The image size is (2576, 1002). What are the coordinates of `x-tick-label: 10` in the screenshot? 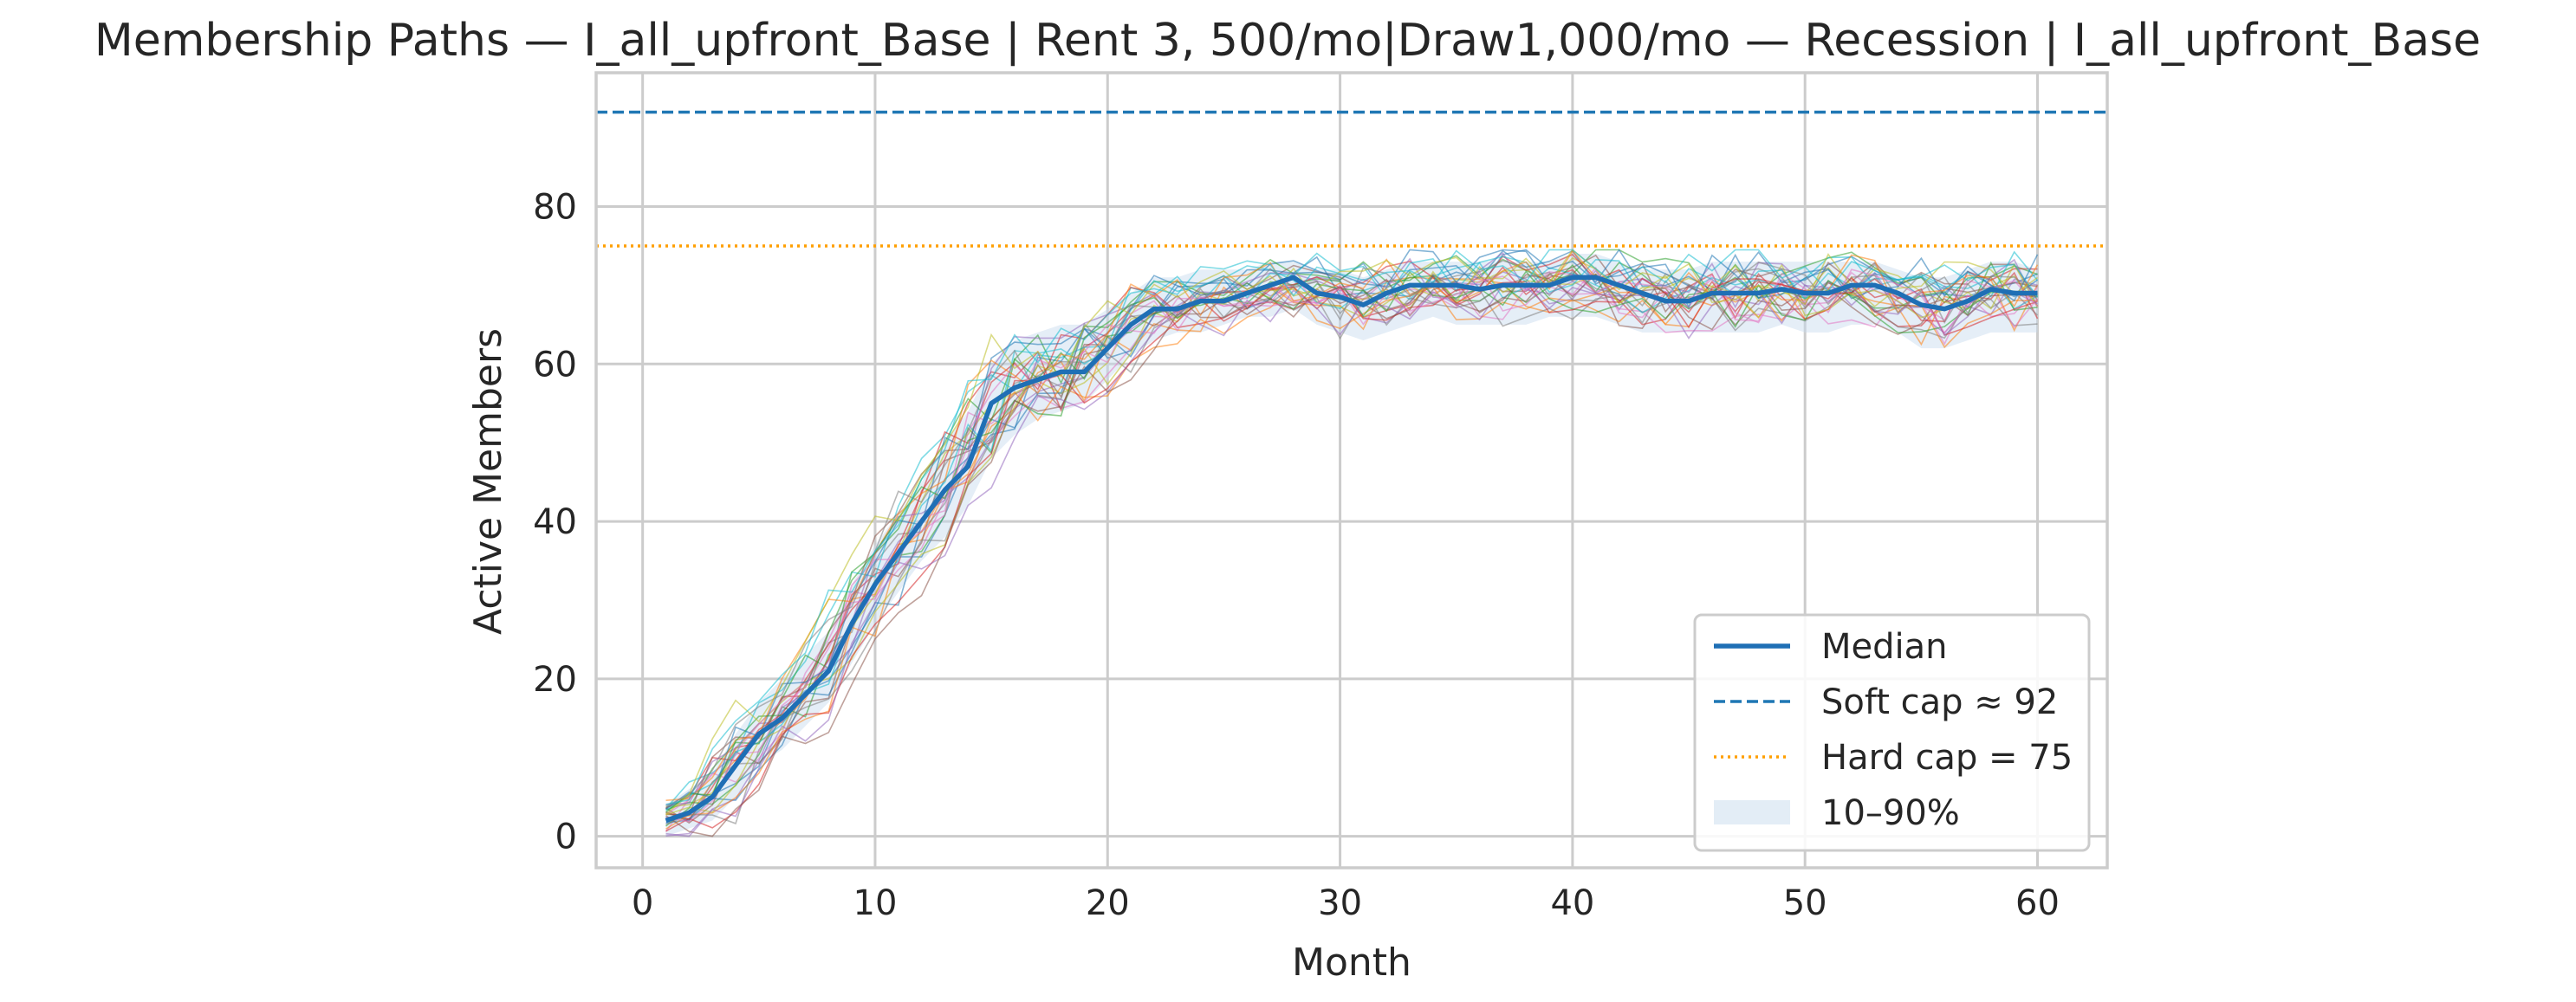 It's located at (876, 903).